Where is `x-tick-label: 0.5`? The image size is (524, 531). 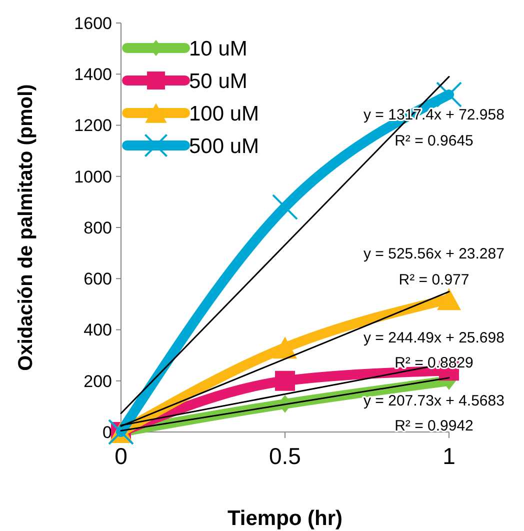
x-tick-label: 0.5 is located at coordinates (285, 456).